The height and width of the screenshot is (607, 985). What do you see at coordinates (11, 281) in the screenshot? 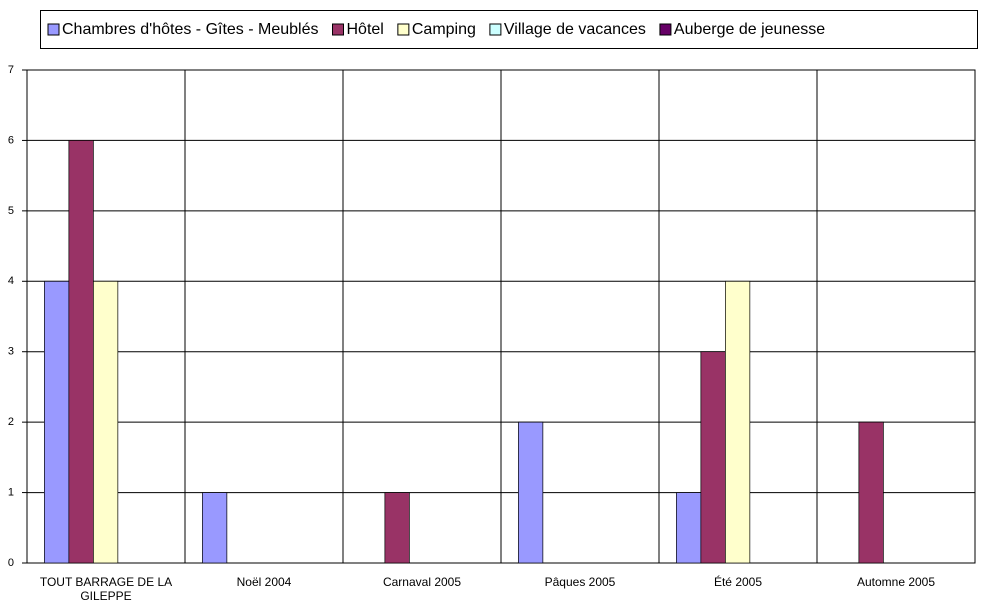
I see `y-tick-label: 4` at bounding box center [11, 281].